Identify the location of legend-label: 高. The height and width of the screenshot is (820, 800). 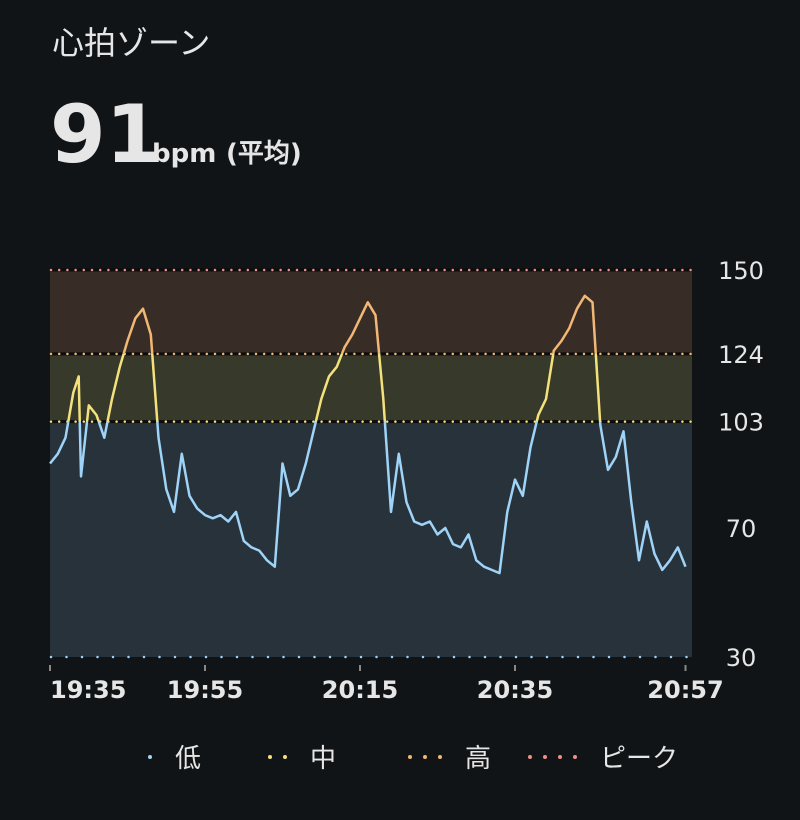
(478, 759).